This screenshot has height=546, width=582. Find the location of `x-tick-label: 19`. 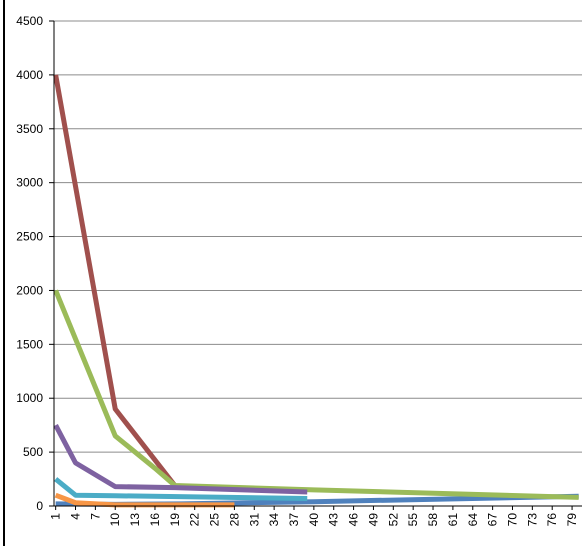

x-tick-label: 19 is located at coordinates (175, 520).